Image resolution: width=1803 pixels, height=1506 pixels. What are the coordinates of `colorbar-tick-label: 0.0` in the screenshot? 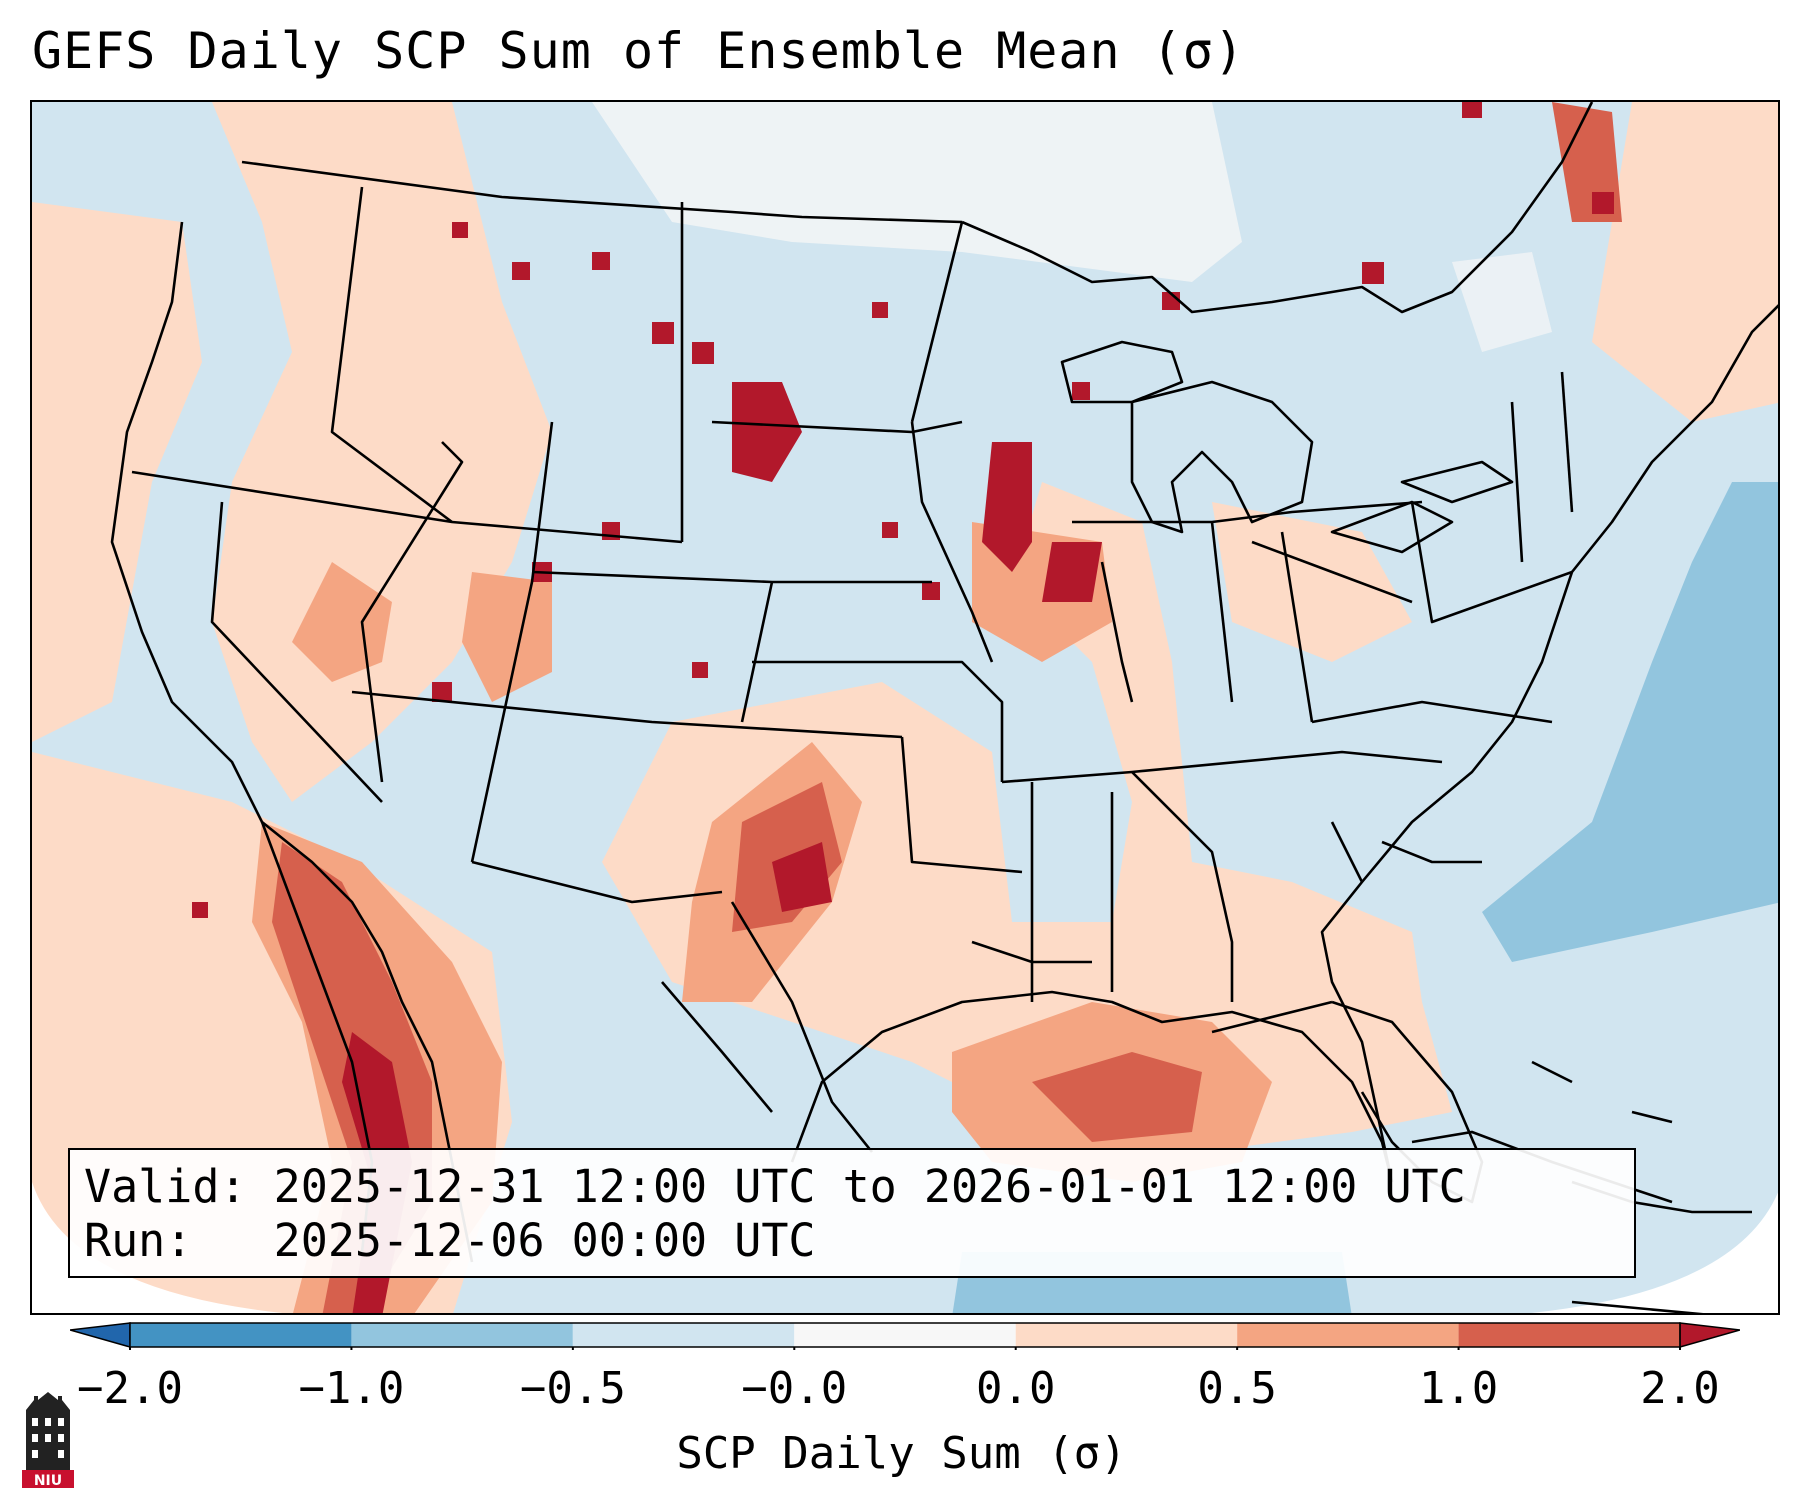 It's located at (1015, 1388).